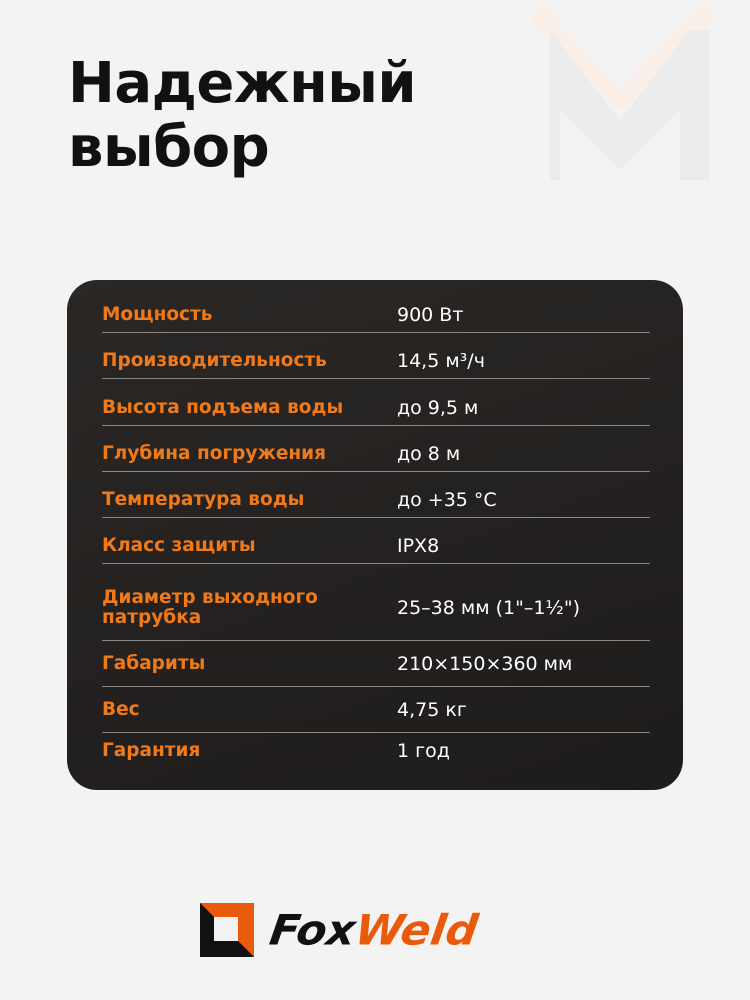 This screenshot has width=750, height=1000. What do you see at coordinates (376, 546) in the screenshot?
I see `spec-row: Класс защиты IPX8` at bounding box center [376, 546].